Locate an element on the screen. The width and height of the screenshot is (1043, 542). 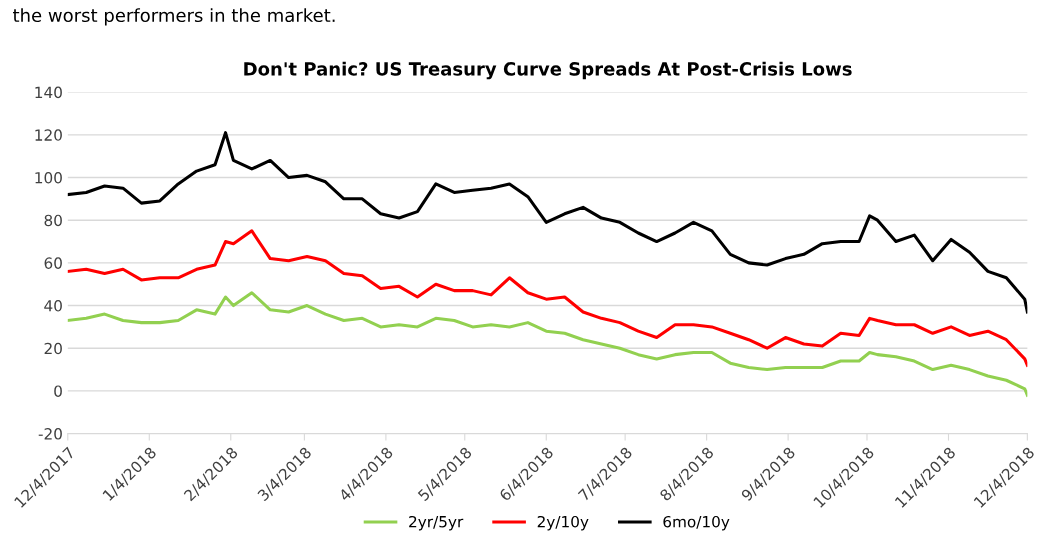
y-tick-label: 60 is located at coordinates (53, 263).